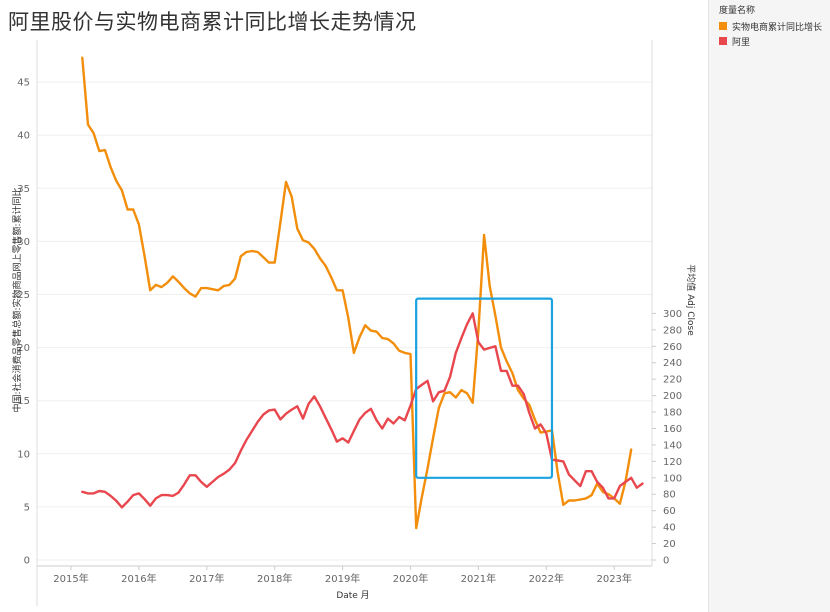 This screenshot has width=830, height=612. I want to click on right-y-tick-label: 40, so click(669, 528).